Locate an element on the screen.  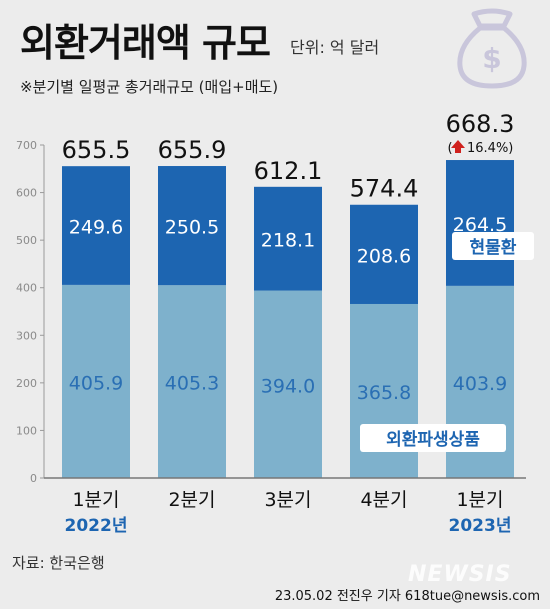
x-tick-label: 3분기 is located at coordinates (287, 500).